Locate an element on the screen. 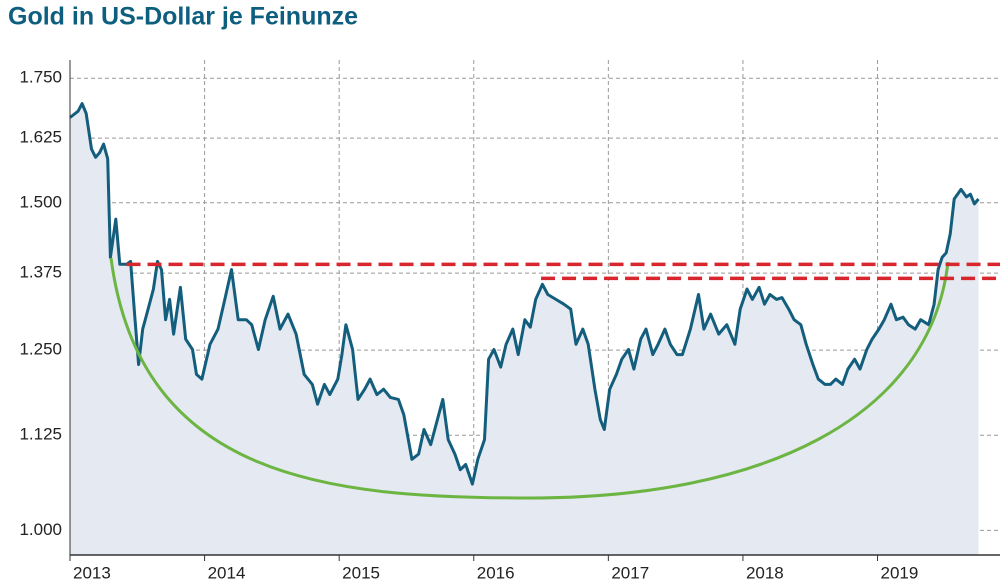  x-tick-label: 2019 is located at coordinates (900, 572).